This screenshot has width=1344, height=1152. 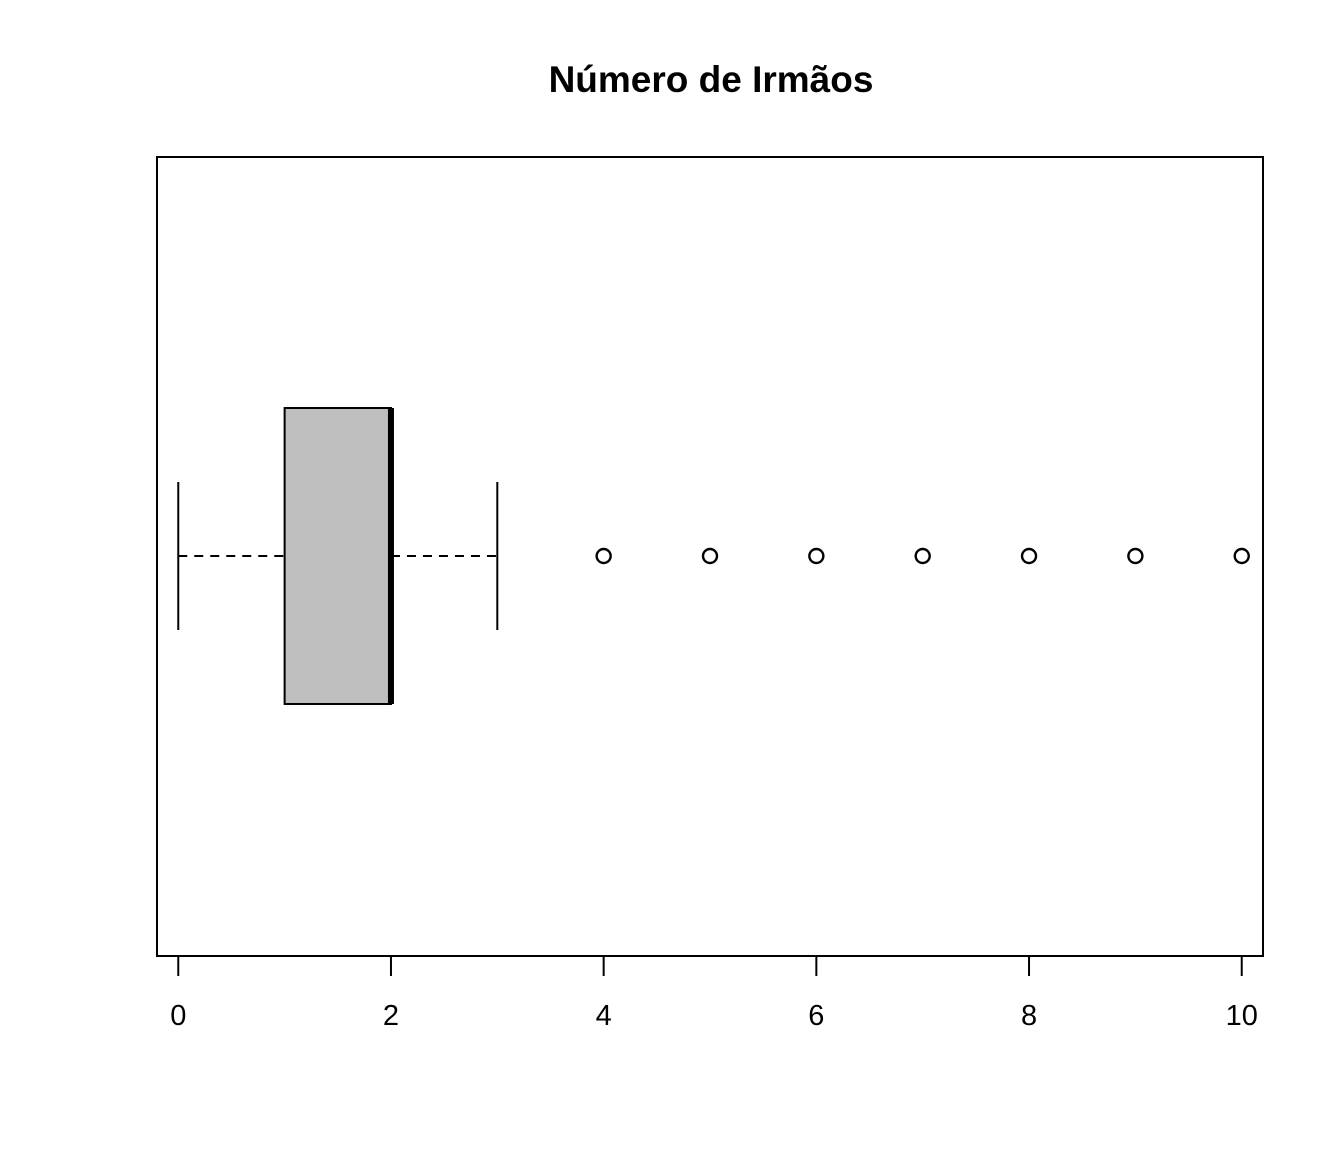 What do you see at coordinates (1242, 1016) in the screenshot?
I see `x-tick-label: 10` at bounding box center [1242, 1016].